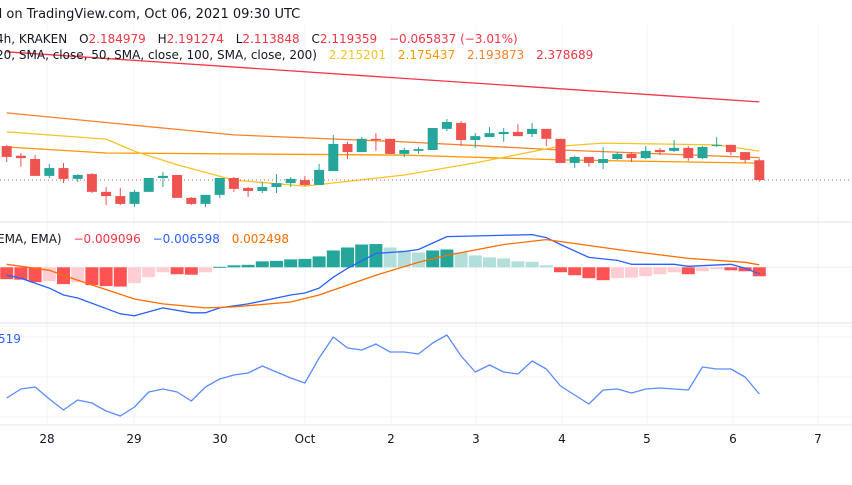 This screenshot has width=852, height=485. What do you see at coordinates (84, 39) in the screenshot?
I see `open-label: O` at bounding box center [84, 39].